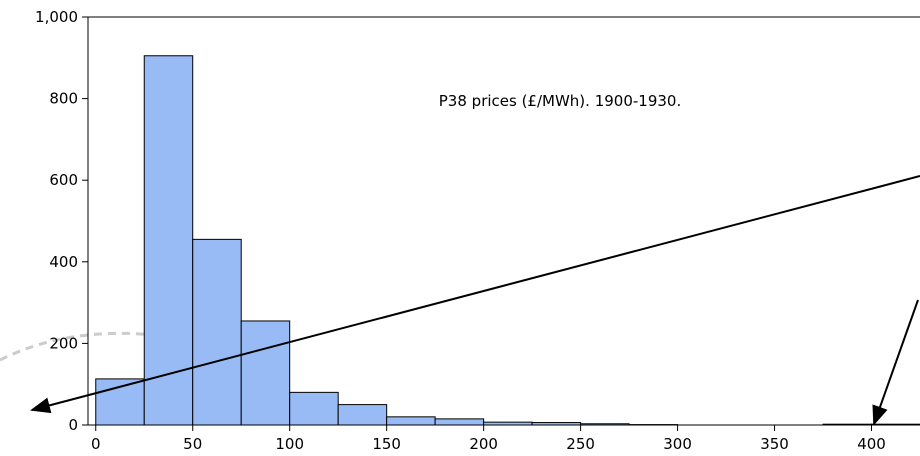 This screenshot has width=920, height=456. I want to click on x-tick-label: 250, so click(580, 444).